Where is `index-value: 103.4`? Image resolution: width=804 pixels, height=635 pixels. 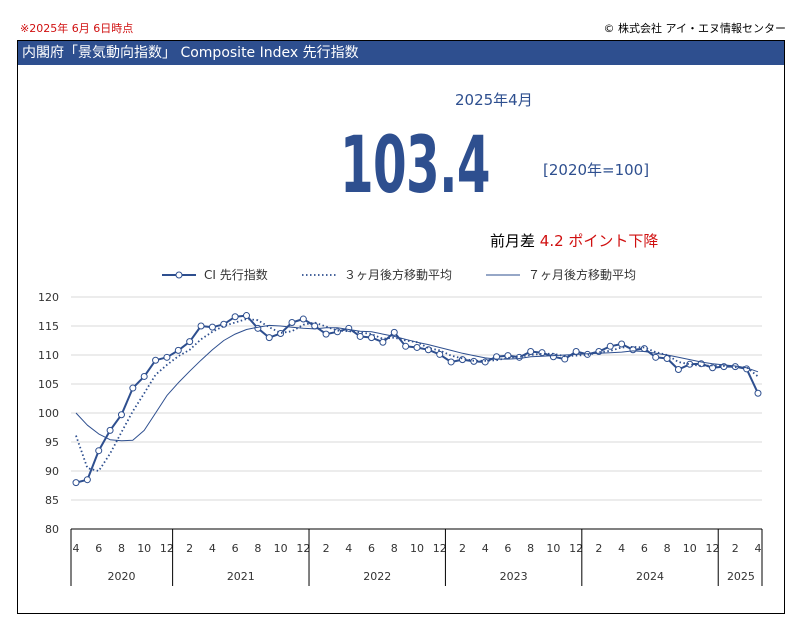 index-value: 103.4 is located at coordinates (415, 166).